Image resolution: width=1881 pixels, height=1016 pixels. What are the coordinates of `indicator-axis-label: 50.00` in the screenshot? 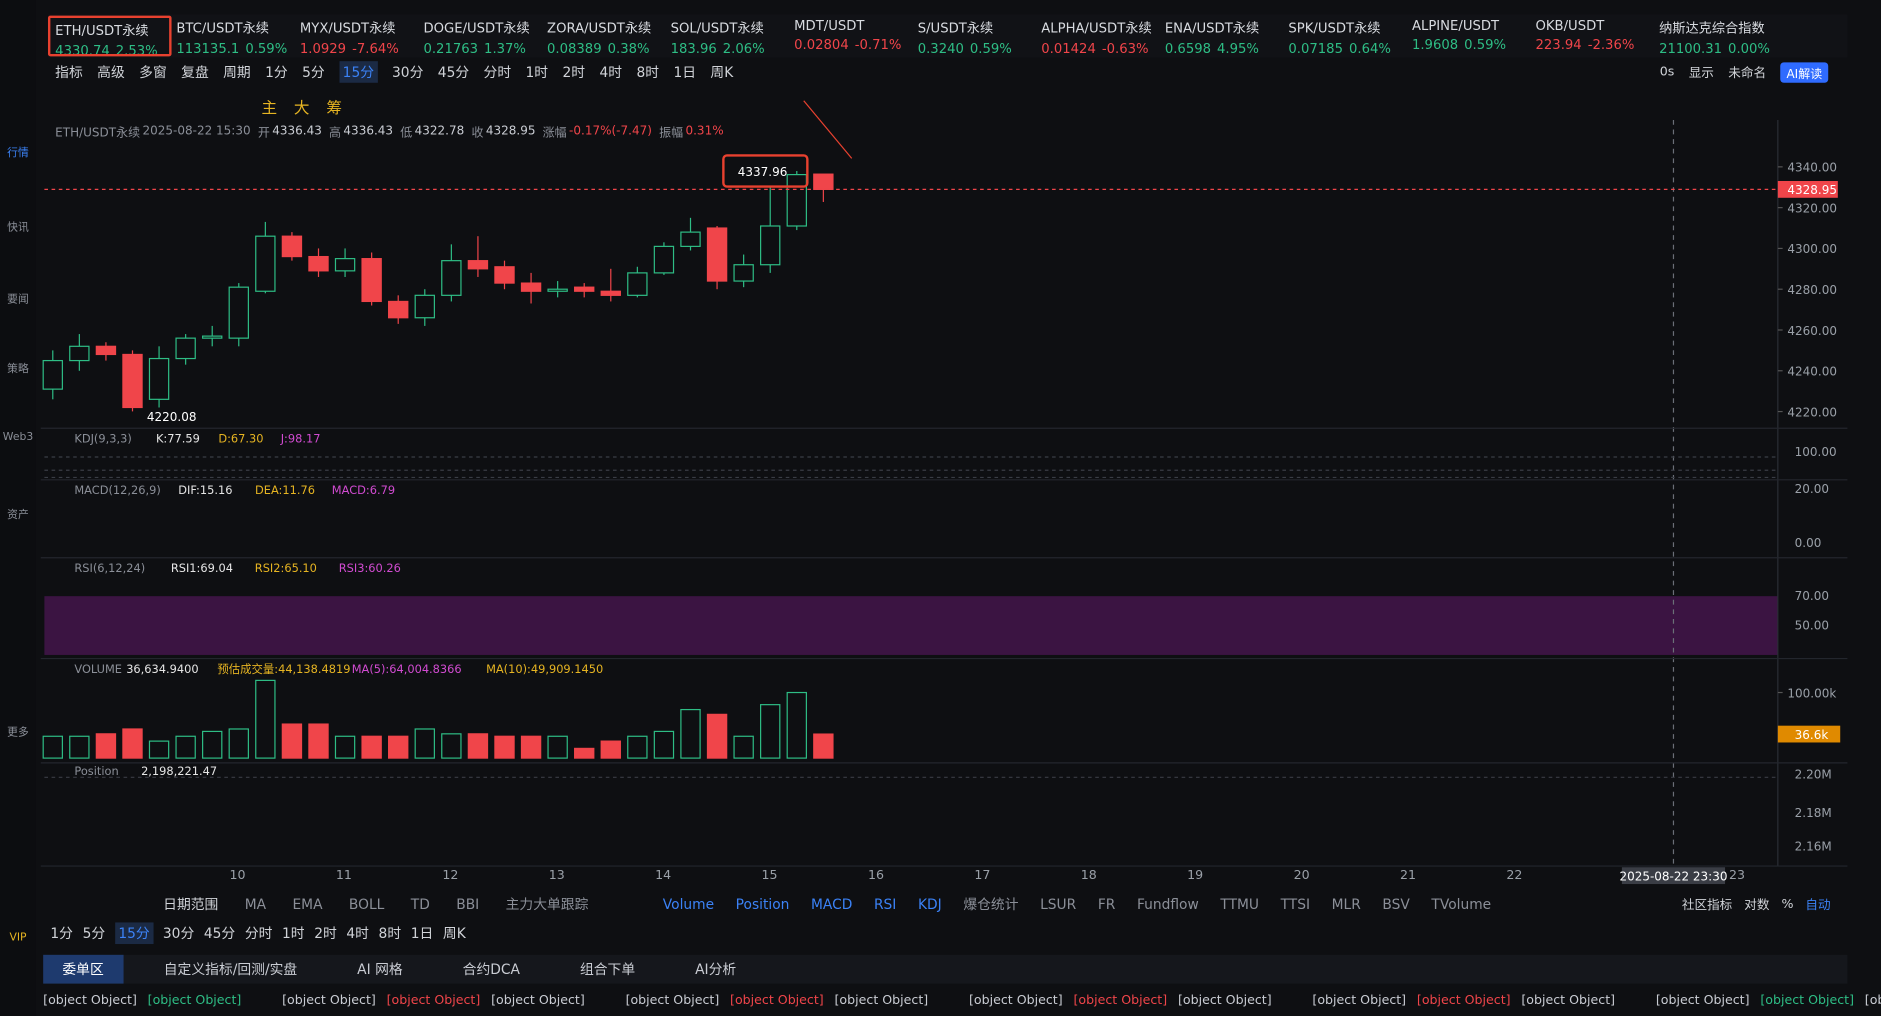 It's located at (1812, 626).